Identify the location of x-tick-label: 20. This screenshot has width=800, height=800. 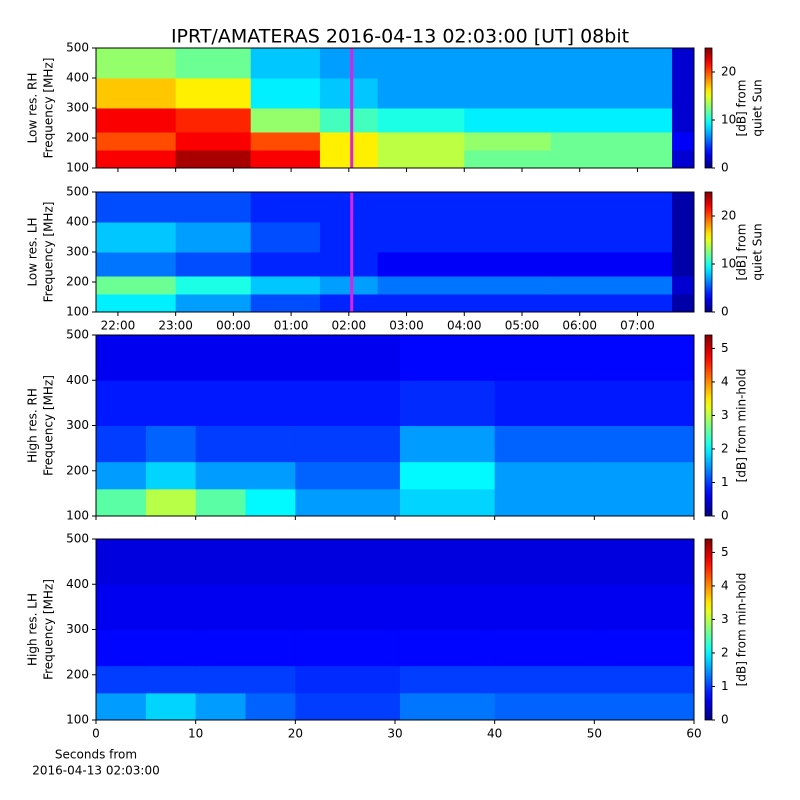
(295, 734).